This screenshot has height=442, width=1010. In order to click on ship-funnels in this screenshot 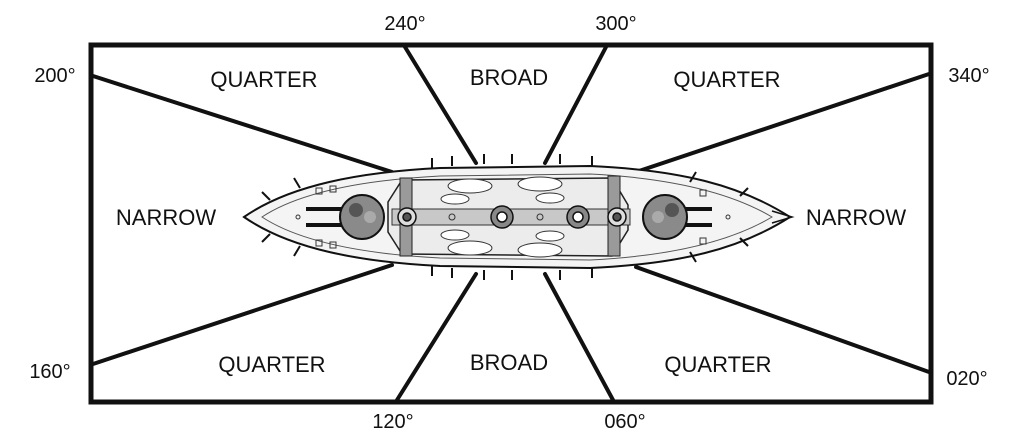, I will do `click(512, 217)`.